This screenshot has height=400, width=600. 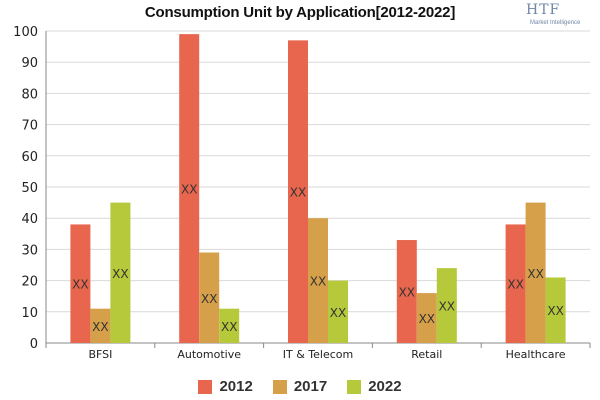 What do you see at coordinates (205, 386) in the screenshot?
I see `legend-swatch-2012` at bounding box center [205, 386].